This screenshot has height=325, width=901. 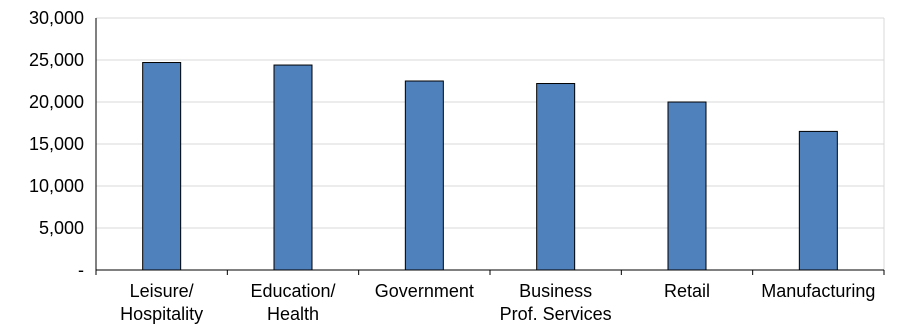 What do you see at coordinates (293, 314) in the screenshot?
I see `x-category-label: Health` at bounding box center [293, 314].